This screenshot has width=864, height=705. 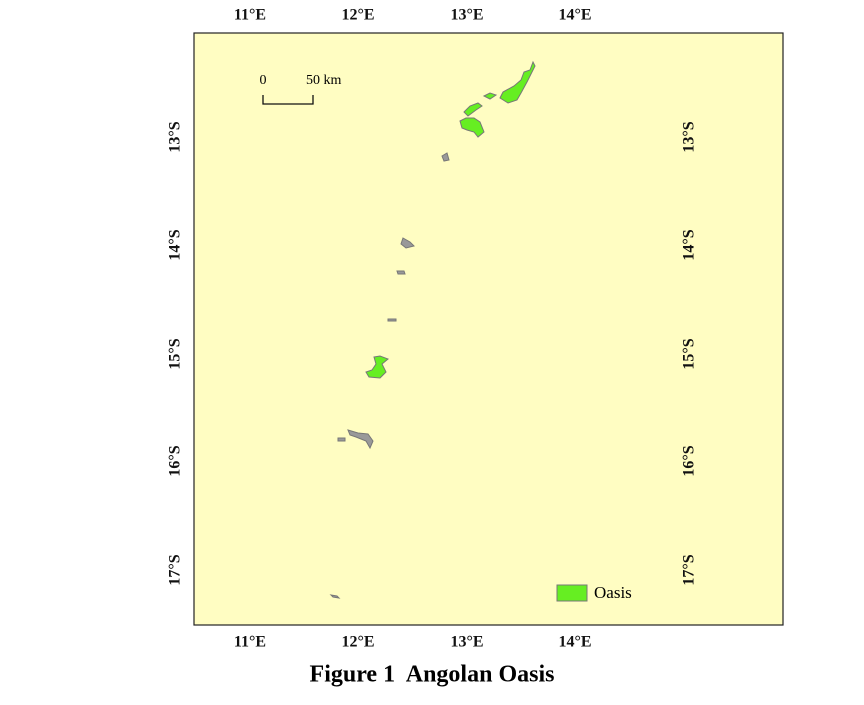 I want to click on scale-bar: 0 50 km, so click(x=301, y=89).